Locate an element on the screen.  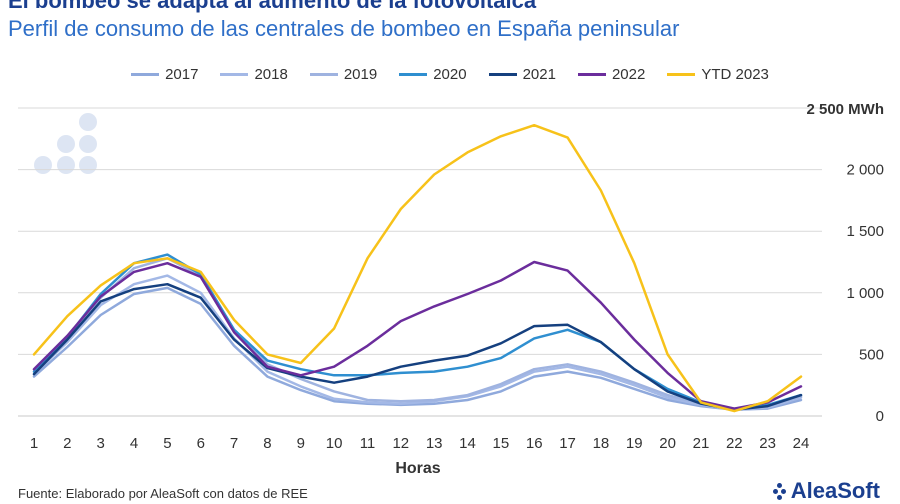
x-tick-label: 20 is located at coordinates (667, 443).